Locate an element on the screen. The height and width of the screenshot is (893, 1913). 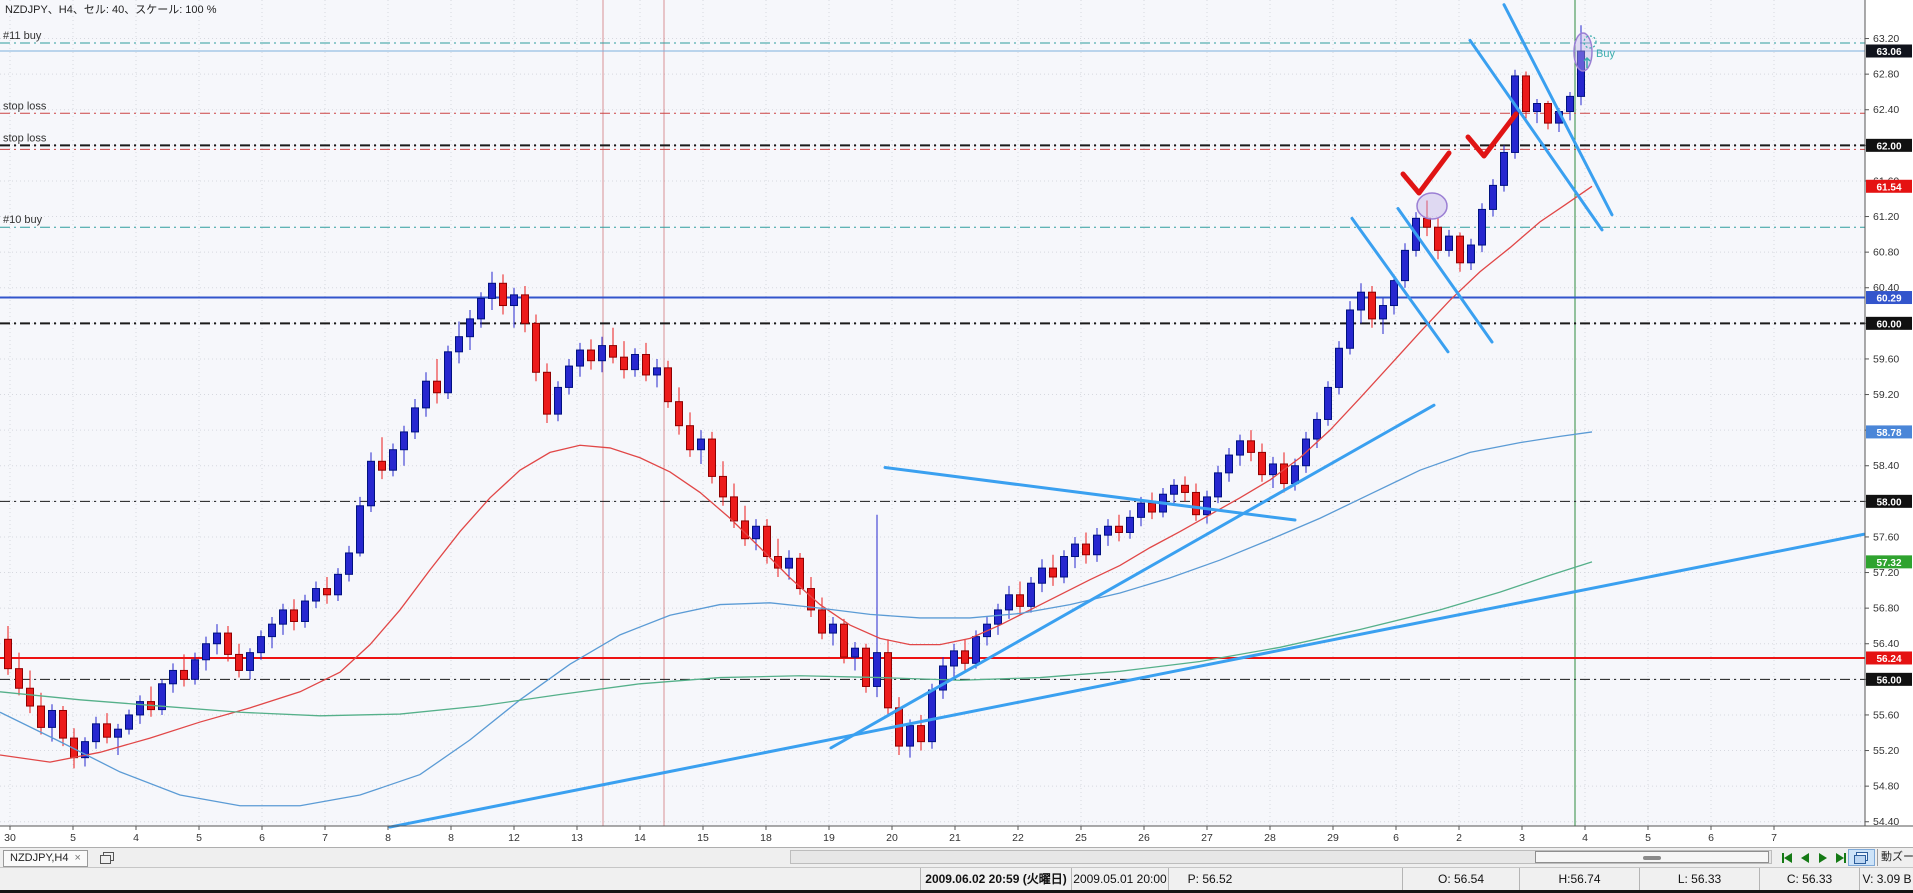
svg-text: 60.00 is located at coordinates (1888, 324).